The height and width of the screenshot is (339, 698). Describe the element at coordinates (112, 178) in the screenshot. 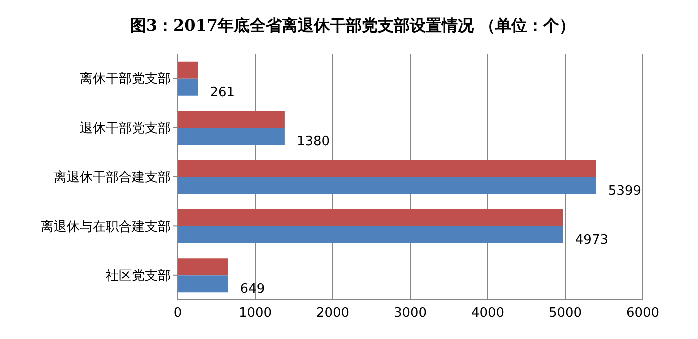

I see `y-tick-label: 离退休干部合建支部` at that location.